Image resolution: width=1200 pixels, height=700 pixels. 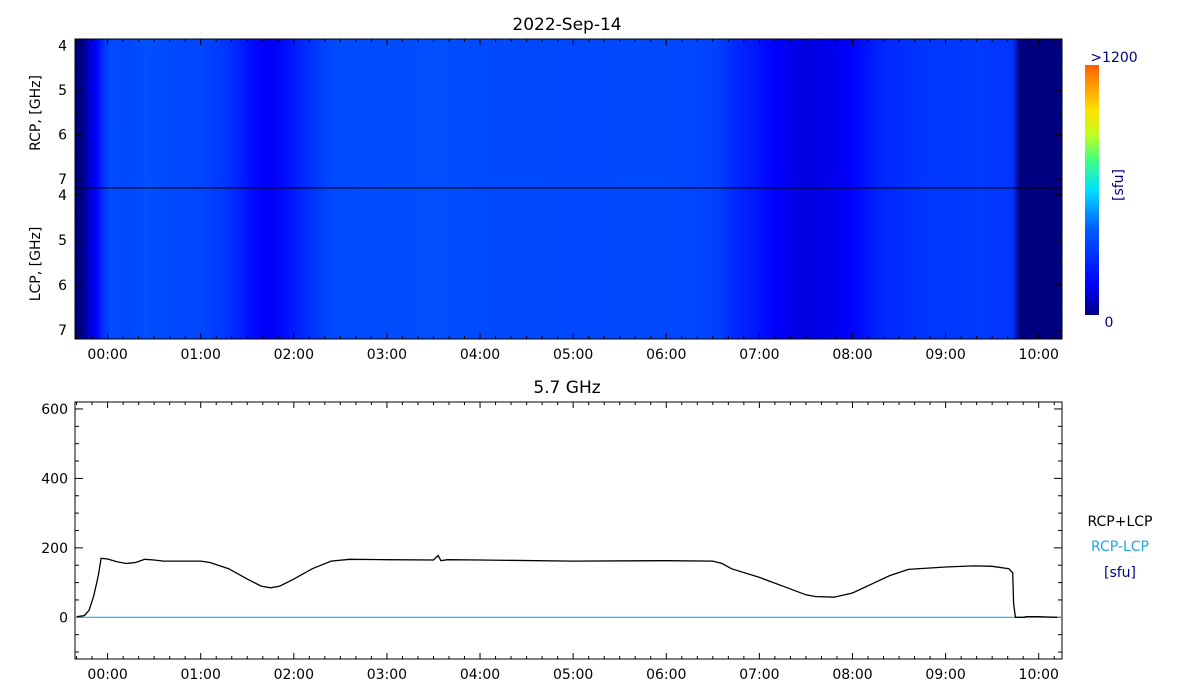 What do you see at coordinates (201, 355) in the screenshot?
I see `spectrogram-xtick-label: 01:00` at bounding box center [201, 355].